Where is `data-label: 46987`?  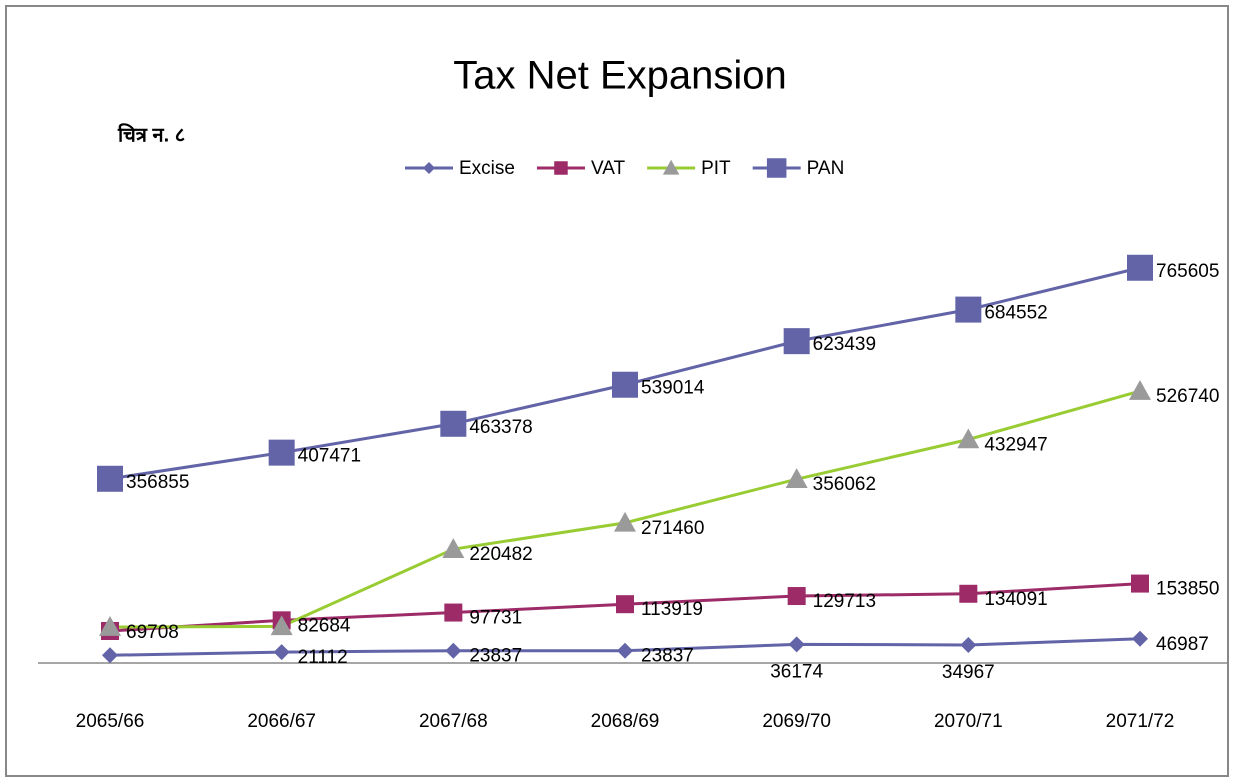
data-label: 46987 is located at coordinates (1182, 644).